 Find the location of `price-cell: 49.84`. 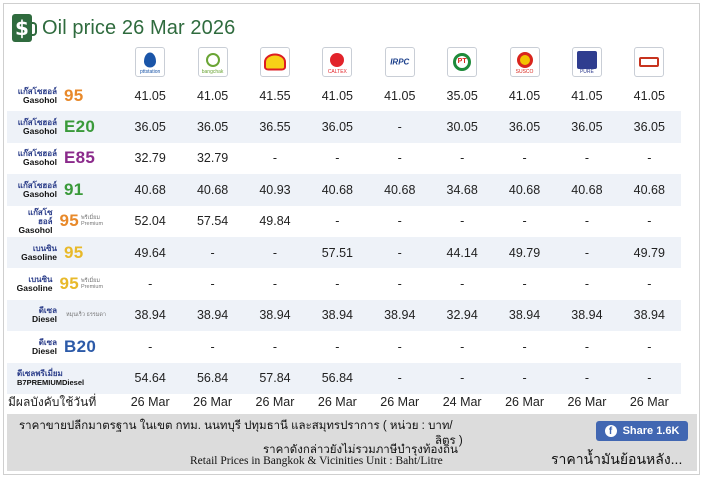

price-cell: 49.84 is located at coordinates (275, 221).